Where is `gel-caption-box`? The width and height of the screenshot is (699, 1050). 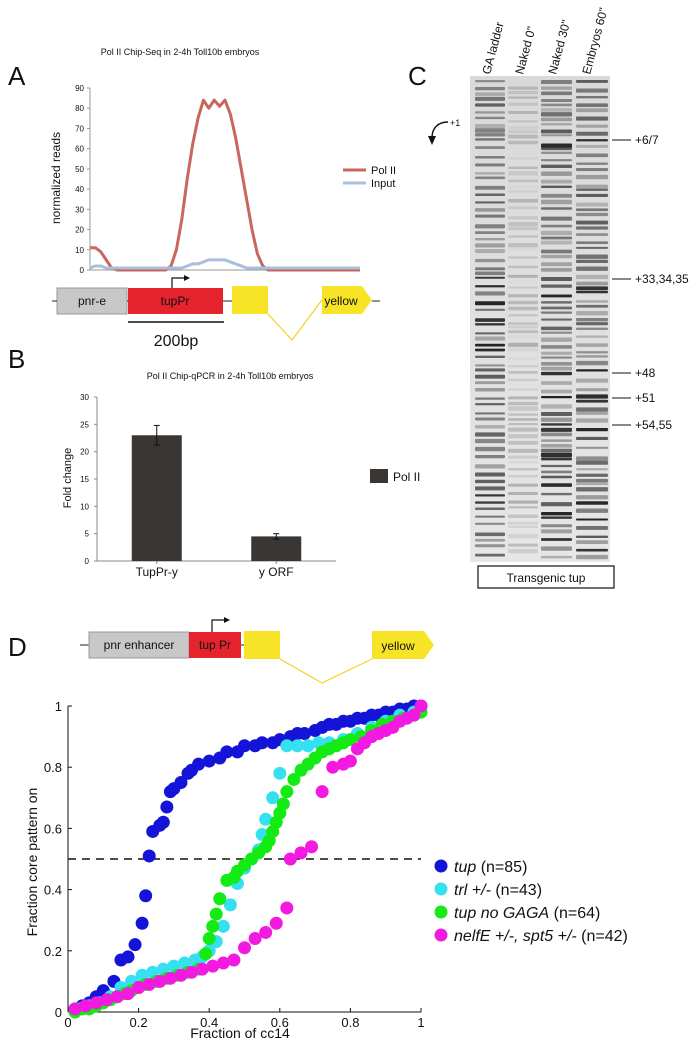 gel-caption-box is located at coordinates (546, 577).